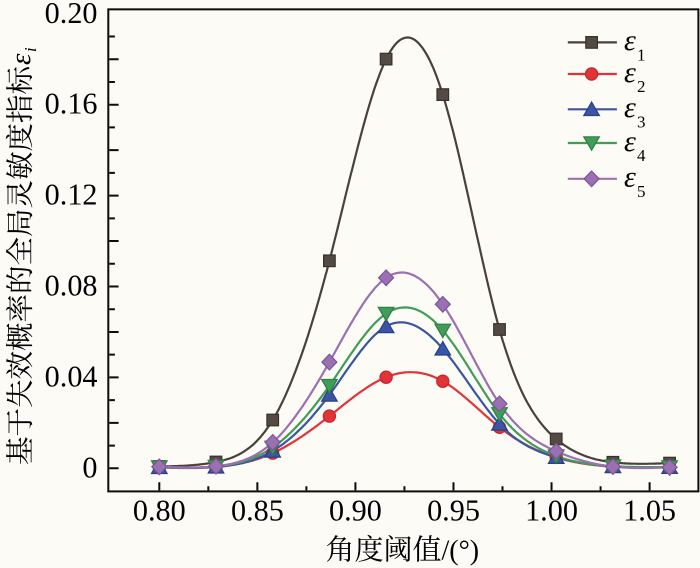 This screenshot has width=700, height=568. Describe the element at coordinates (641, 191) in the screenshot. I see `svg-text: 5` at that location.